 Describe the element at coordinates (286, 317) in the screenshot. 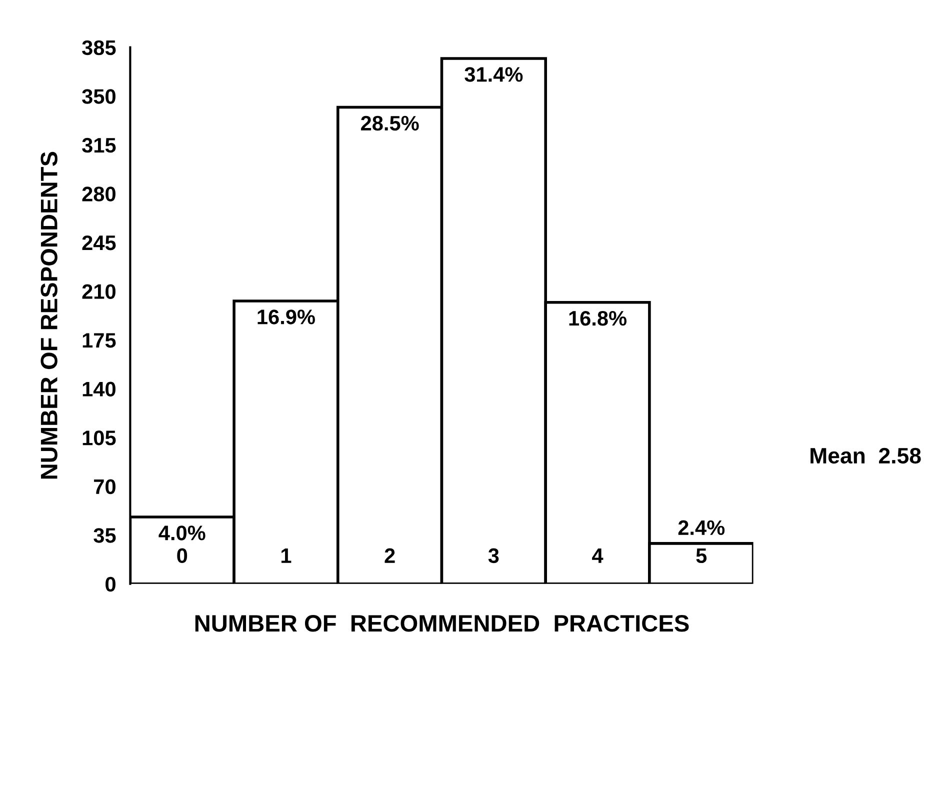

I see `annotation: 16.9%` at that location.